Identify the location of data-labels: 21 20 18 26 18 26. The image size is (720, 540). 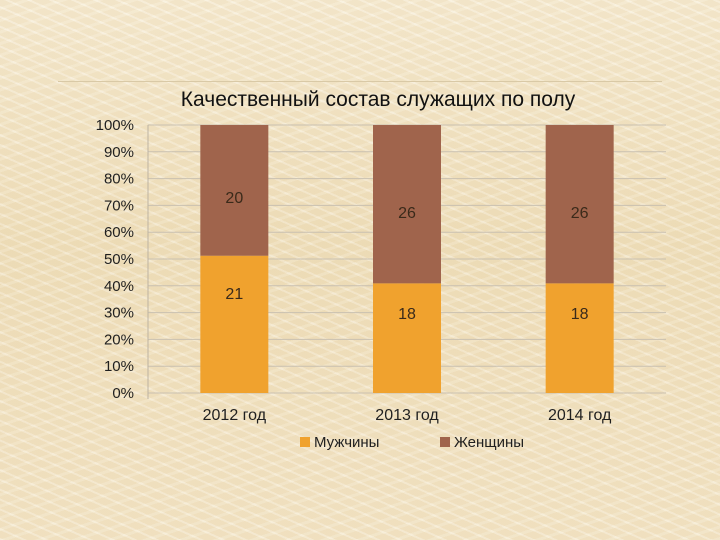
(406, 256).